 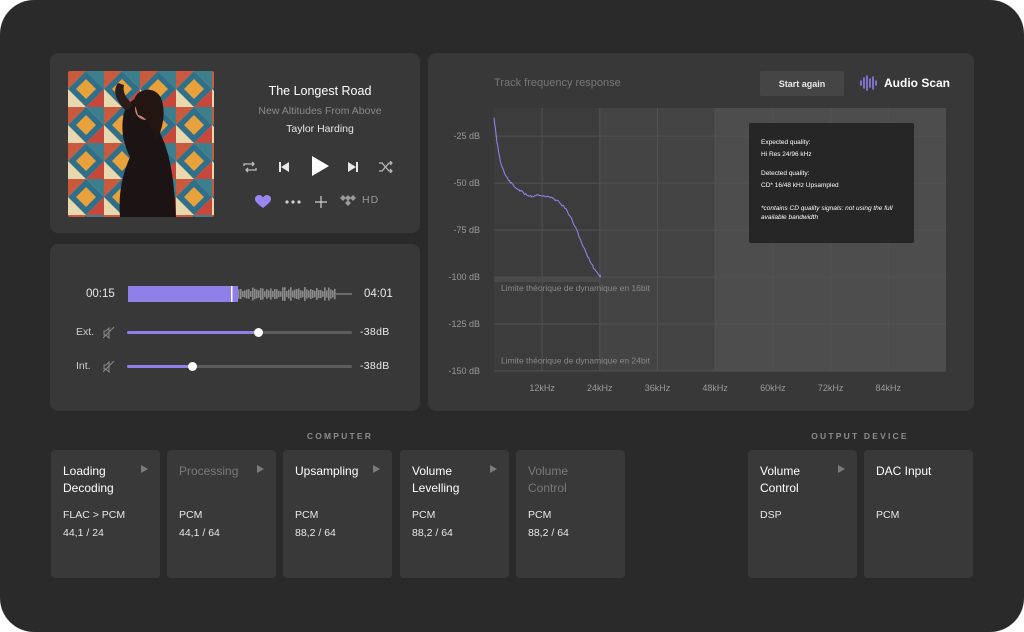 What do you see at coordinates (221, 514) in the screenshot?
I see `chain-card-processing: Processing PCM 44,1 / 64` at bounding box center [221, 514].